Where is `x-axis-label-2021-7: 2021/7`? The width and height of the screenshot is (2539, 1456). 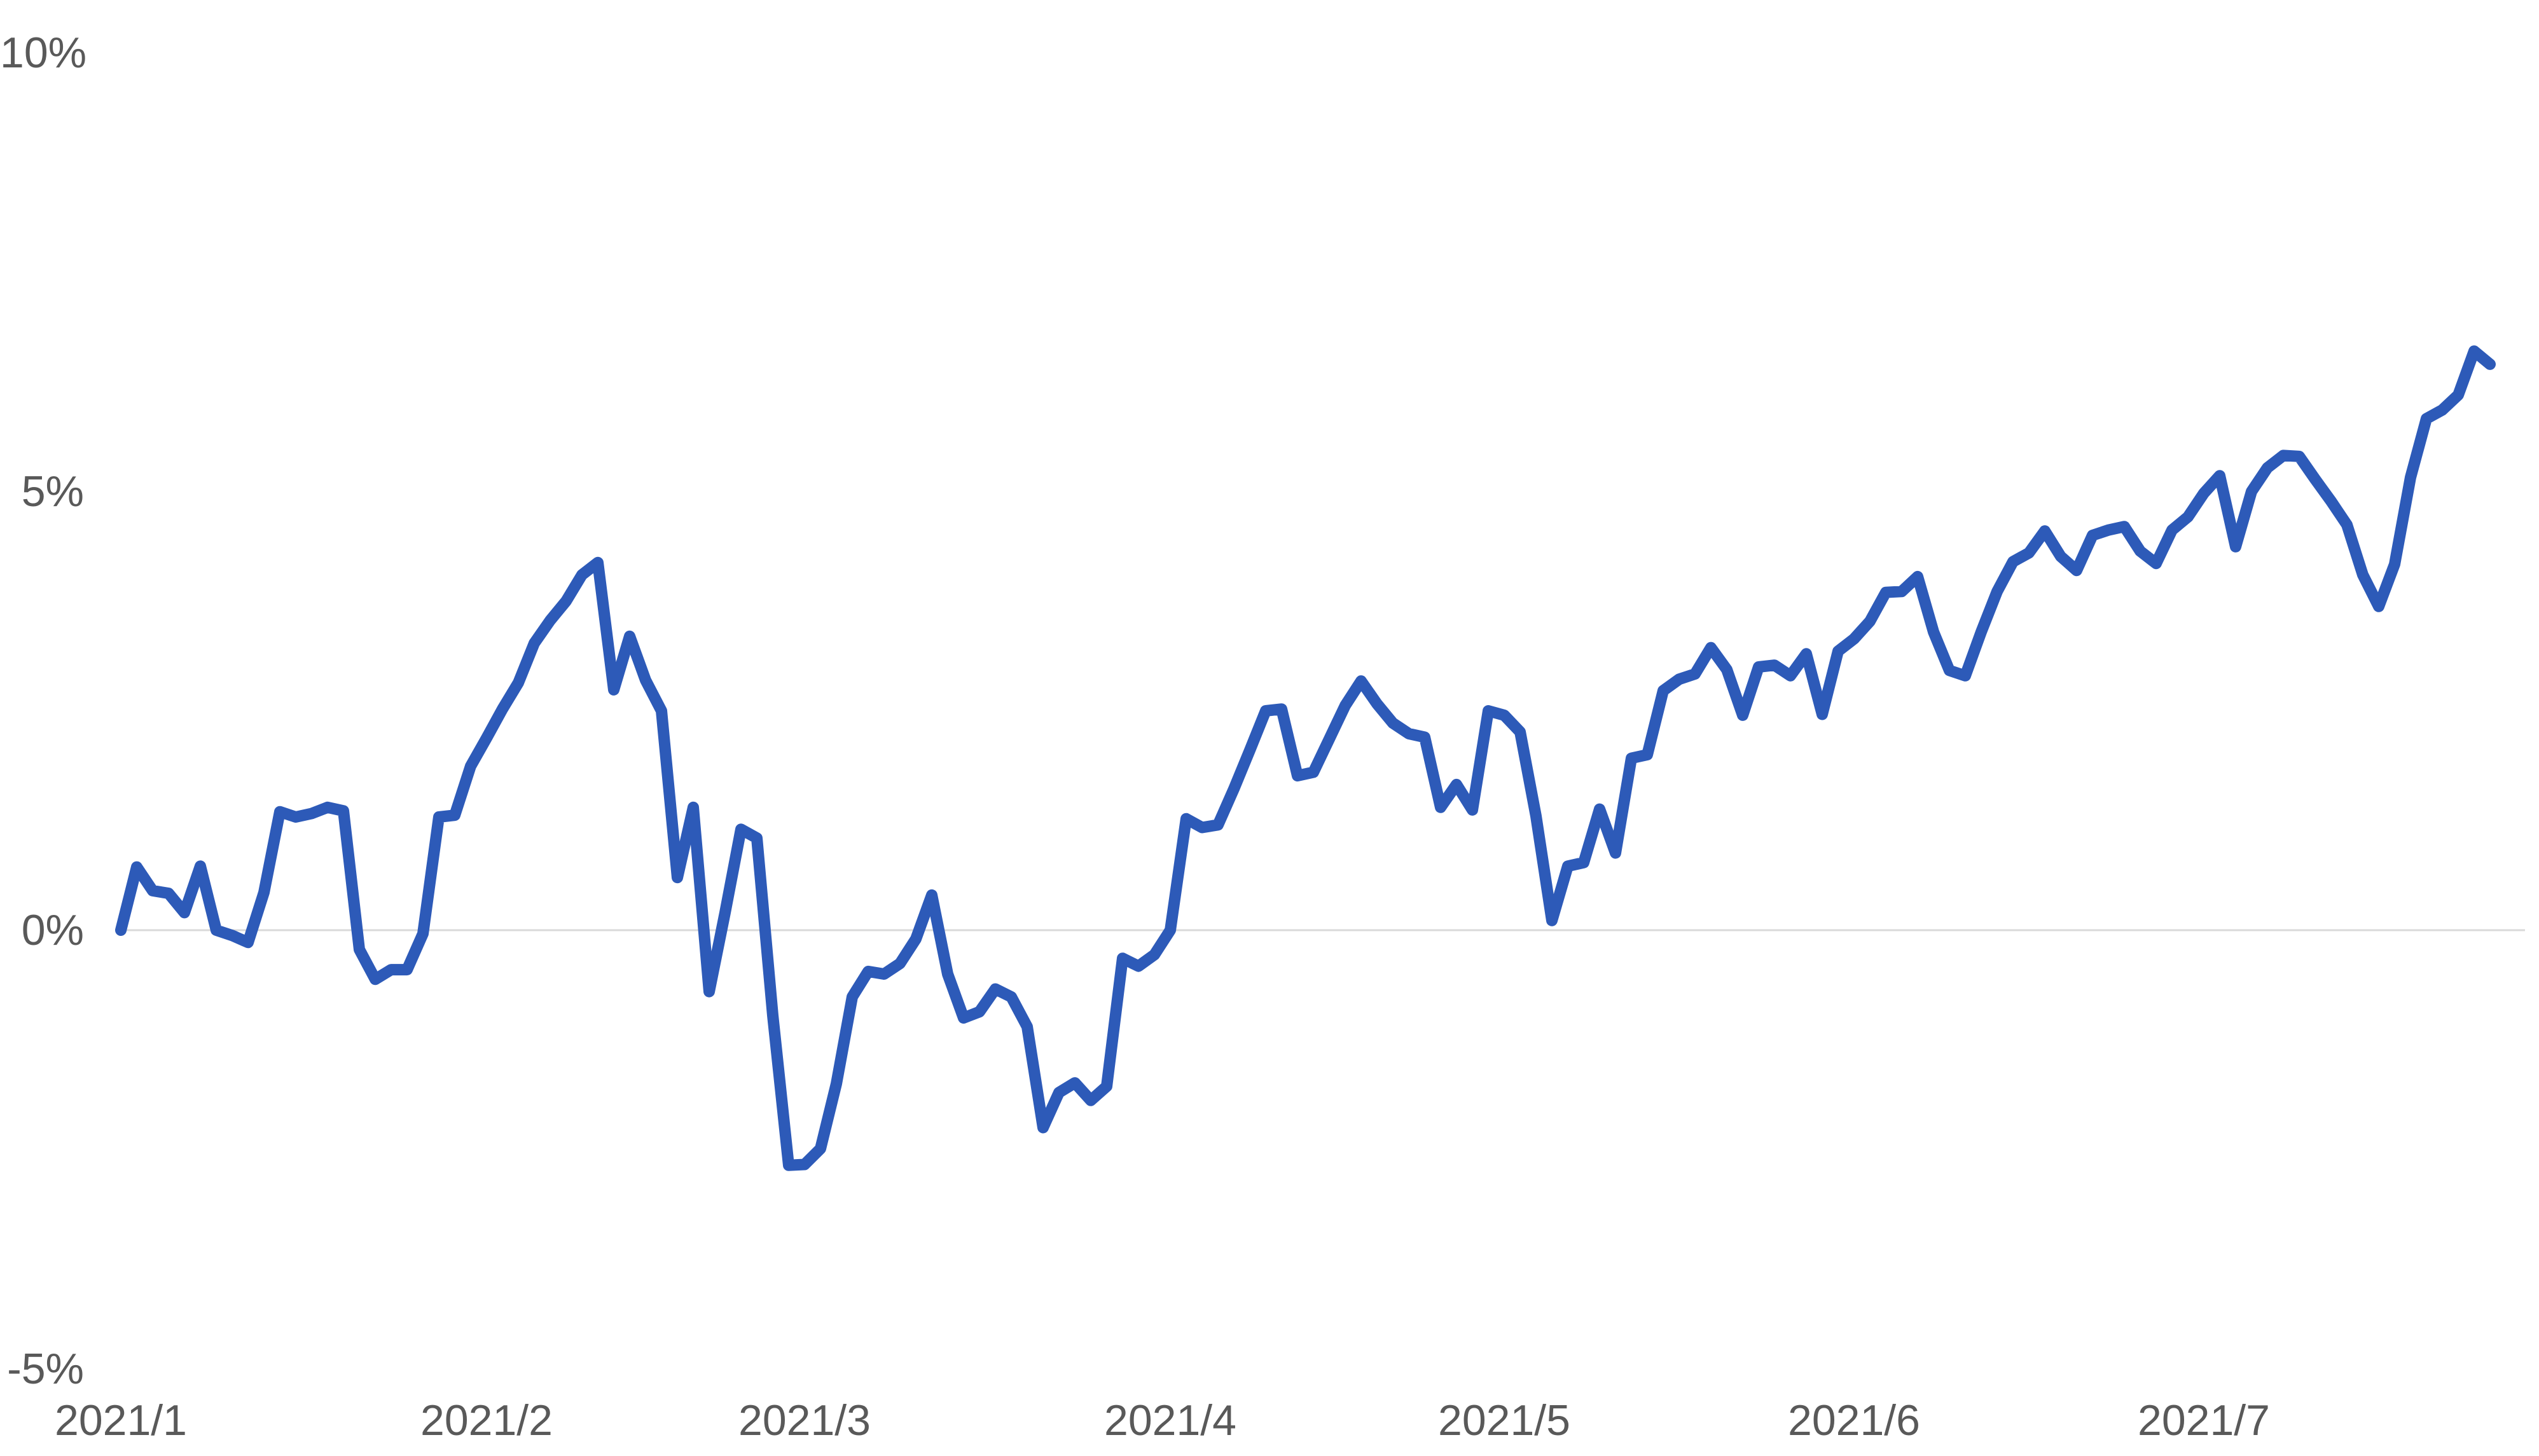
x-axis-label-2021-7: 2021/7 is located at coordinates (2204, 1420).